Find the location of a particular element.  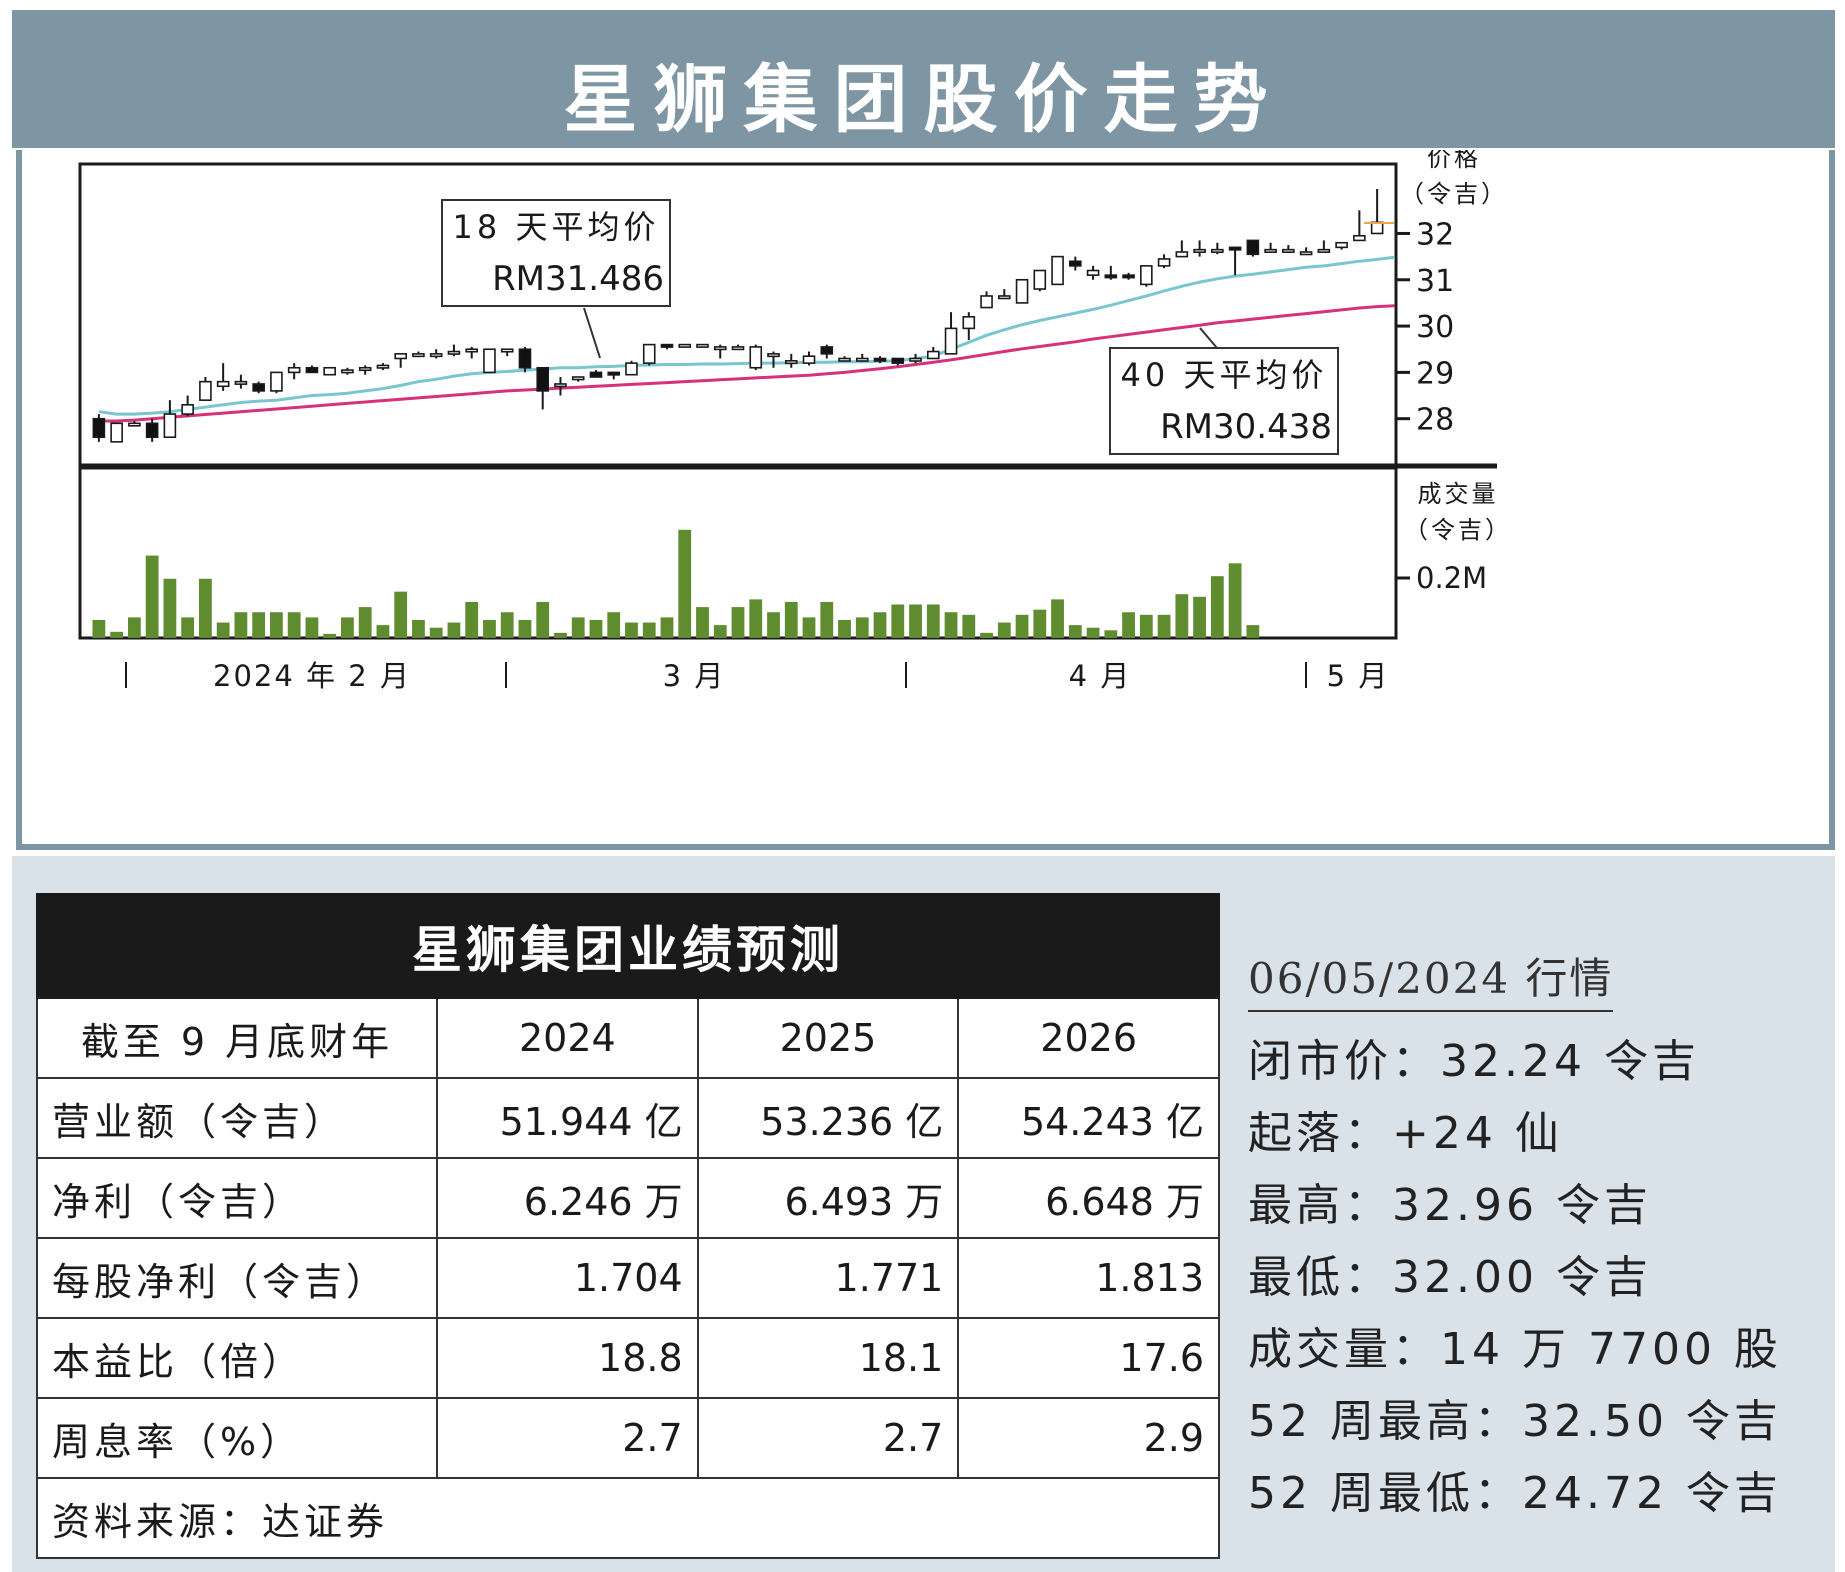

cell-value: 51.944 亿 is located at coordinates (567, 1118).